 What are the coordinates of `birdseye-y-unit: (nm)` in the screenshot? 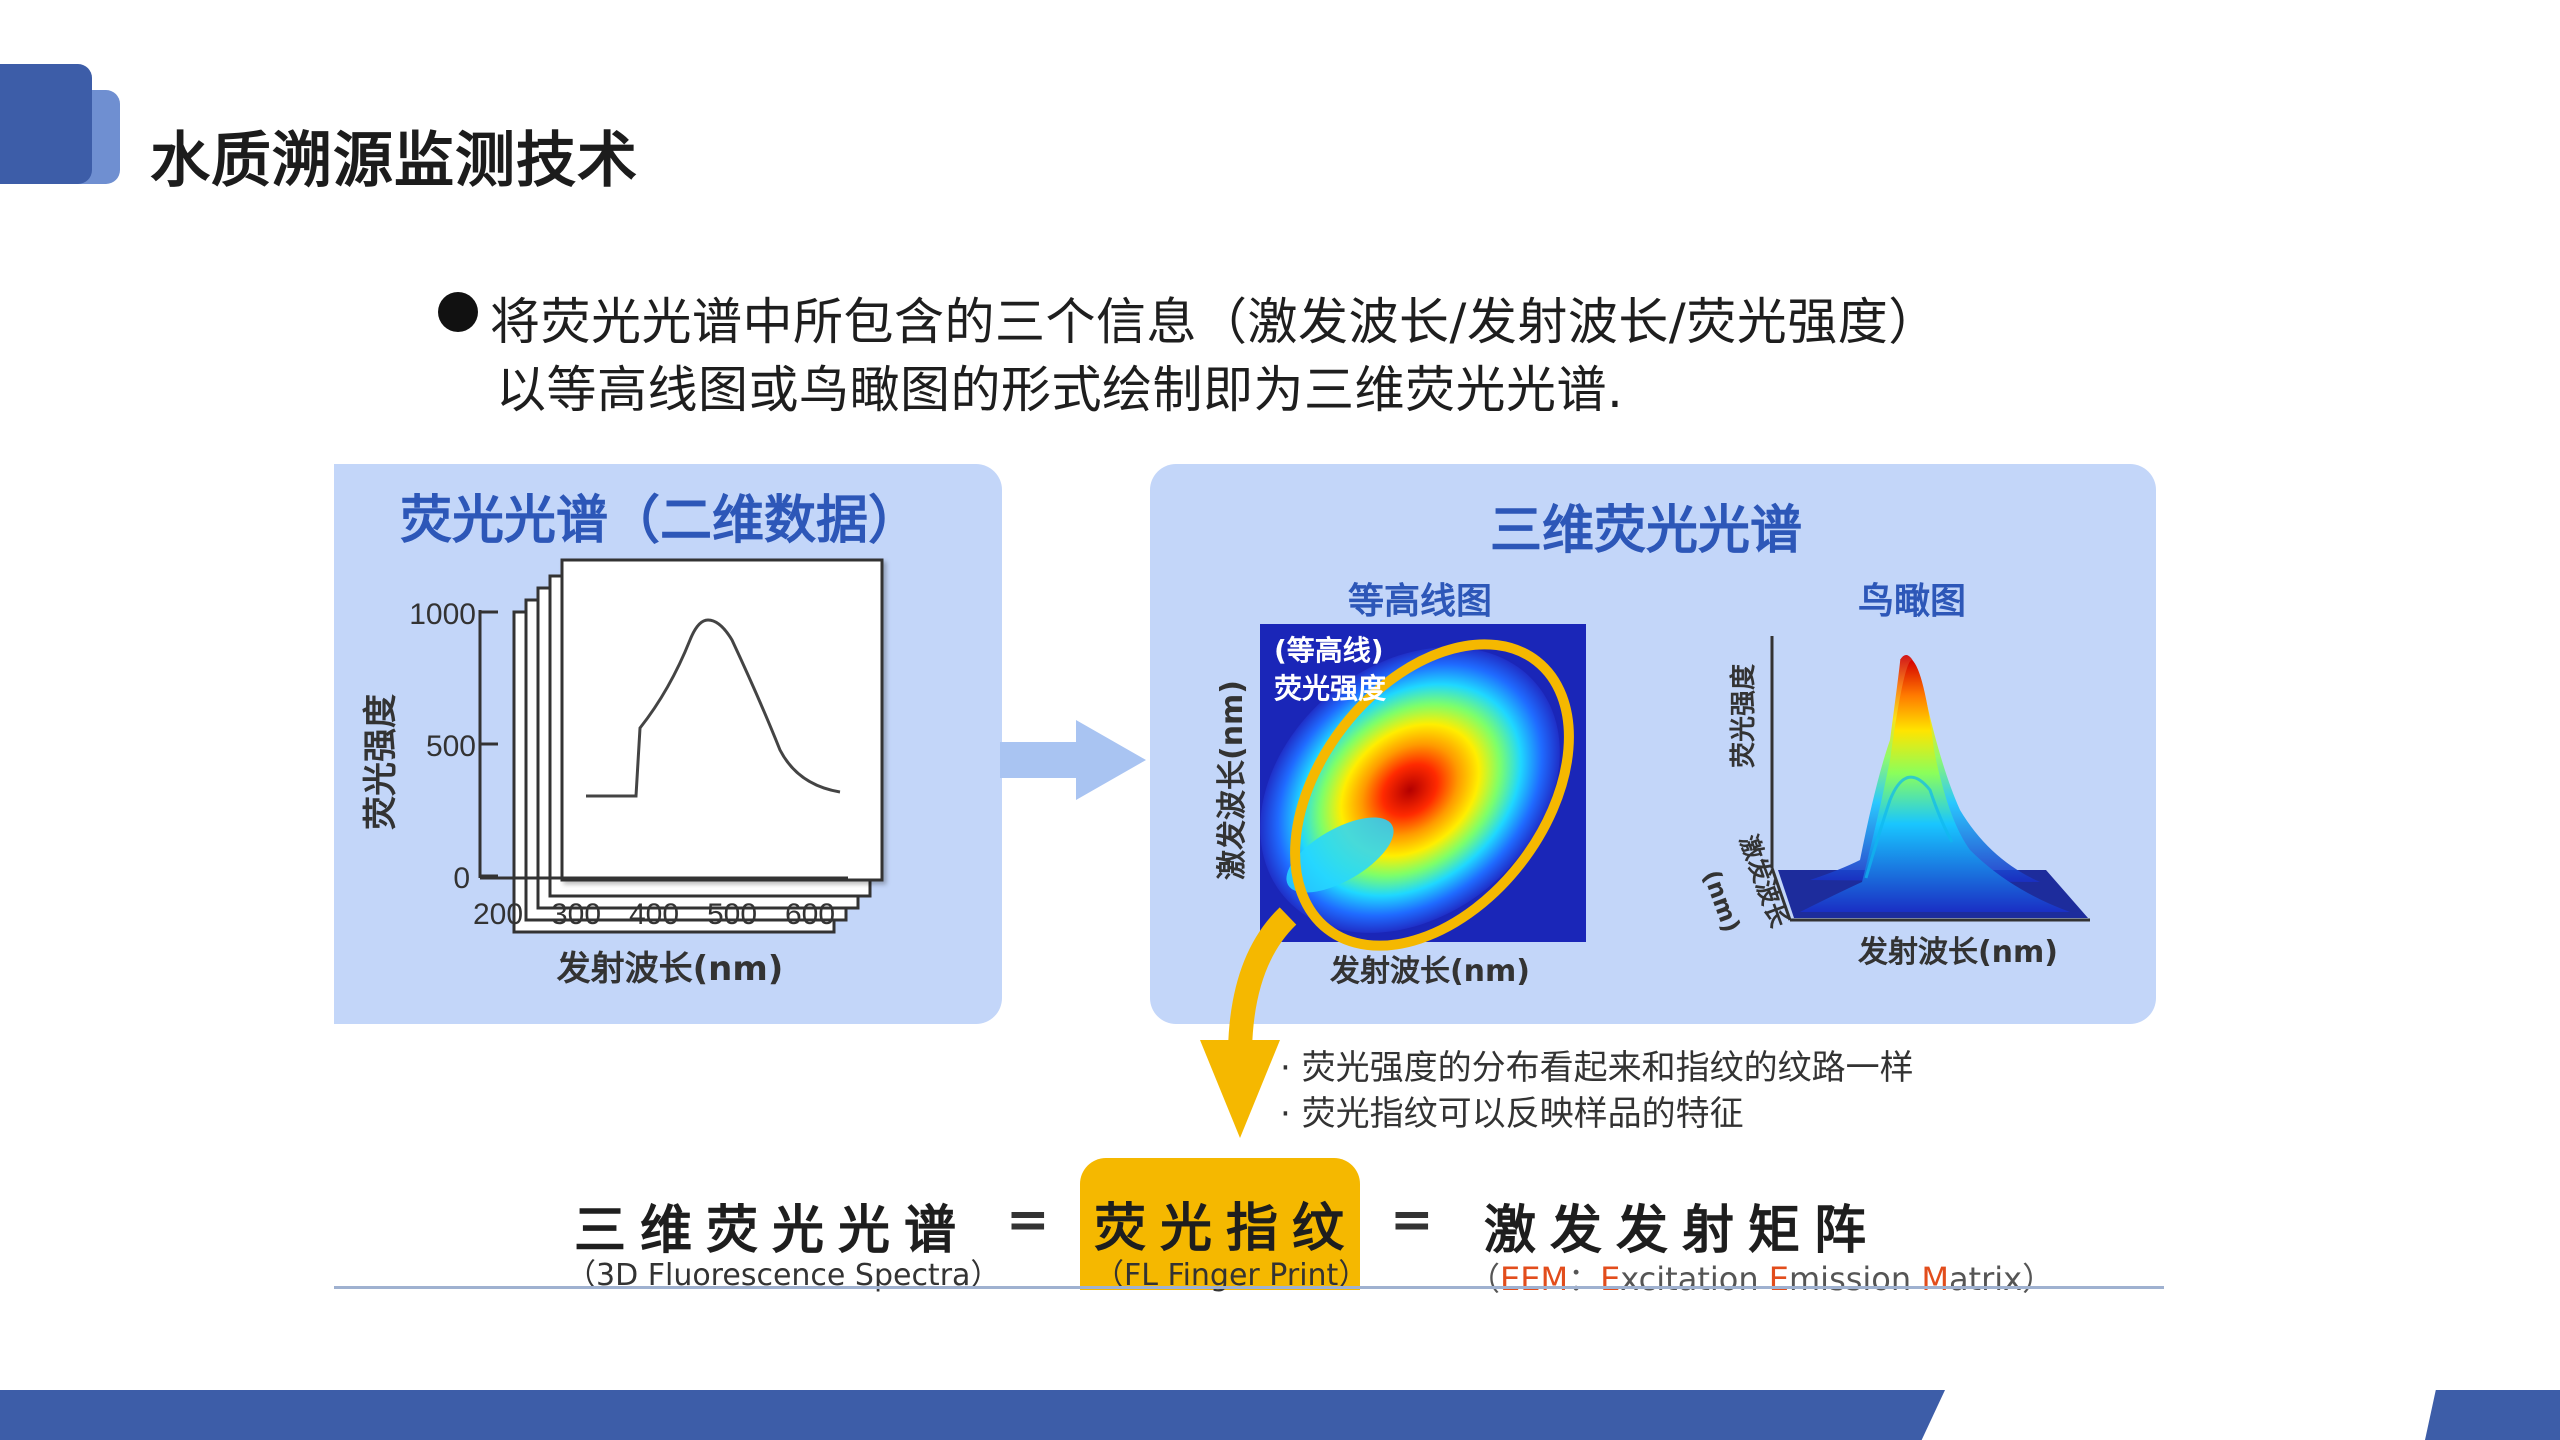 It's located at (1721, 901).